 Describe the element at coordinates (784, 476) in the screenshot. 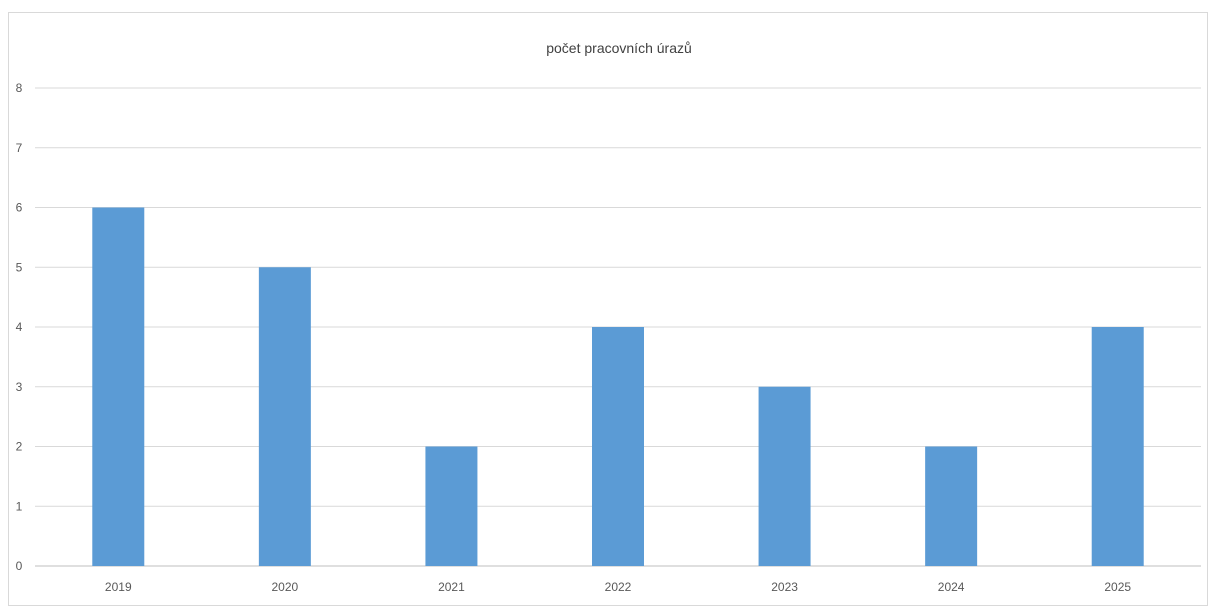

I see `bar-2023` at that location.